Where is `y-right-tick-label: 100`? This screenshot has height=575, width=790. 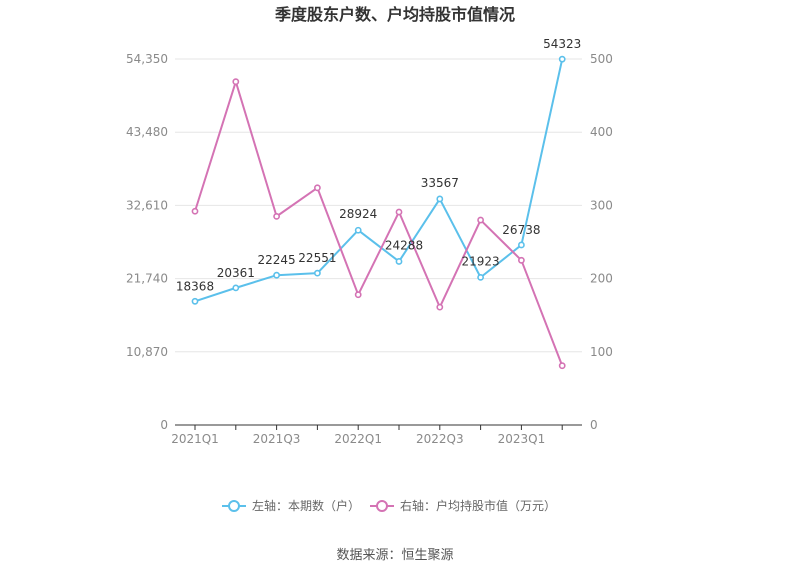 y-right-tick-label: 100 is located at coordinates (601, 352).